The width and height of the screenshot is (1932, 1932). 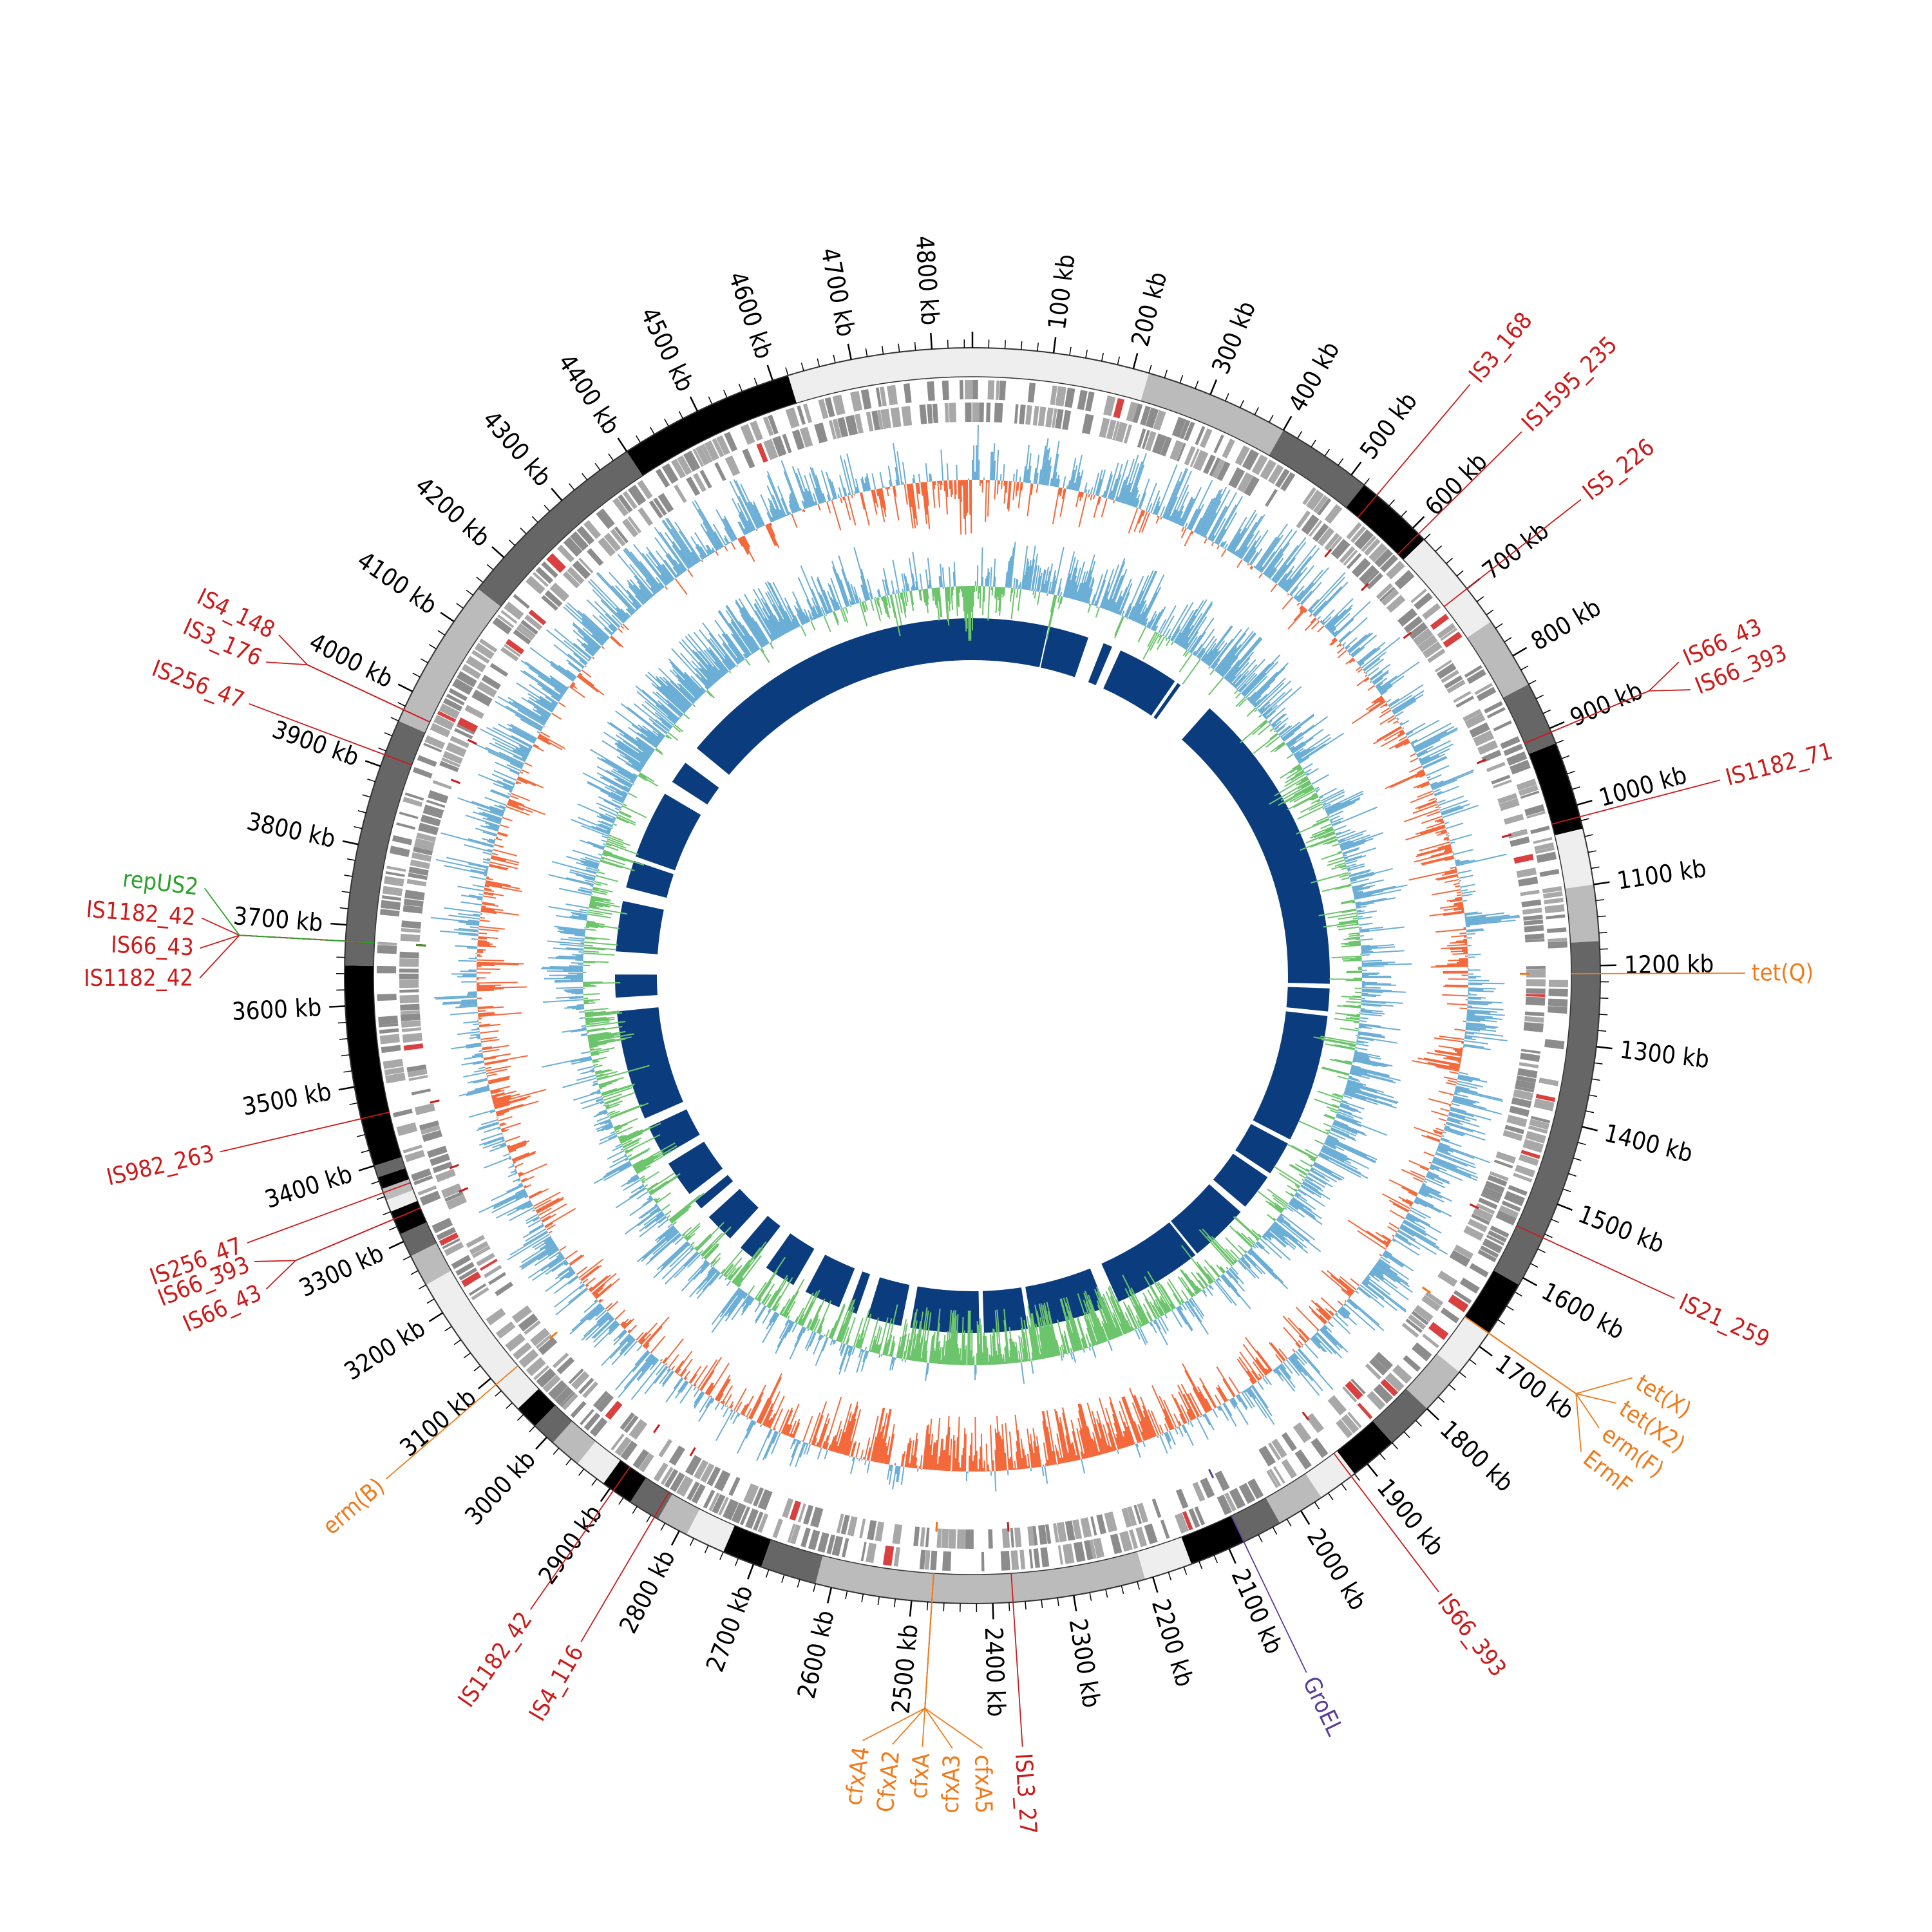 What do you see at coordinates (751, 315) in the screenshot?
I see `tick-label: 4600 kb` at bounding box center [751, 315].